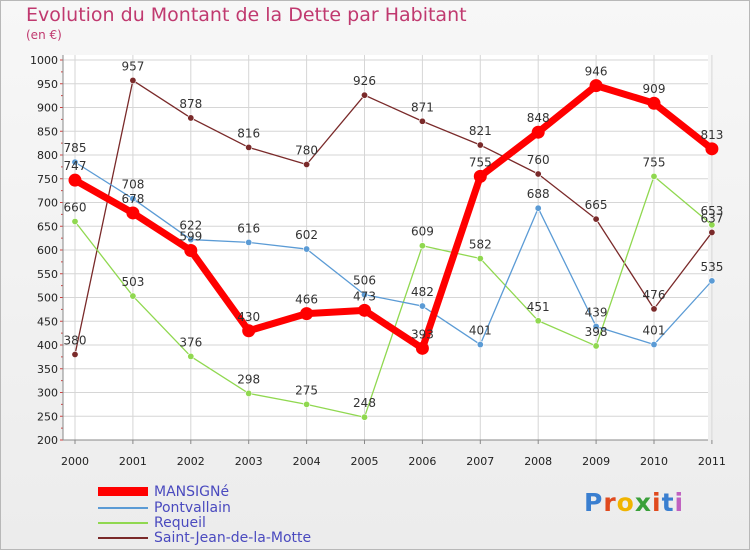 The height and width of the screenshot is (550, 750). What do you see at coordinates (422, 121) in the screenshot?
I see `data-point-saint-jean-de-la-motte-2006` at bounding box center [422, 121].